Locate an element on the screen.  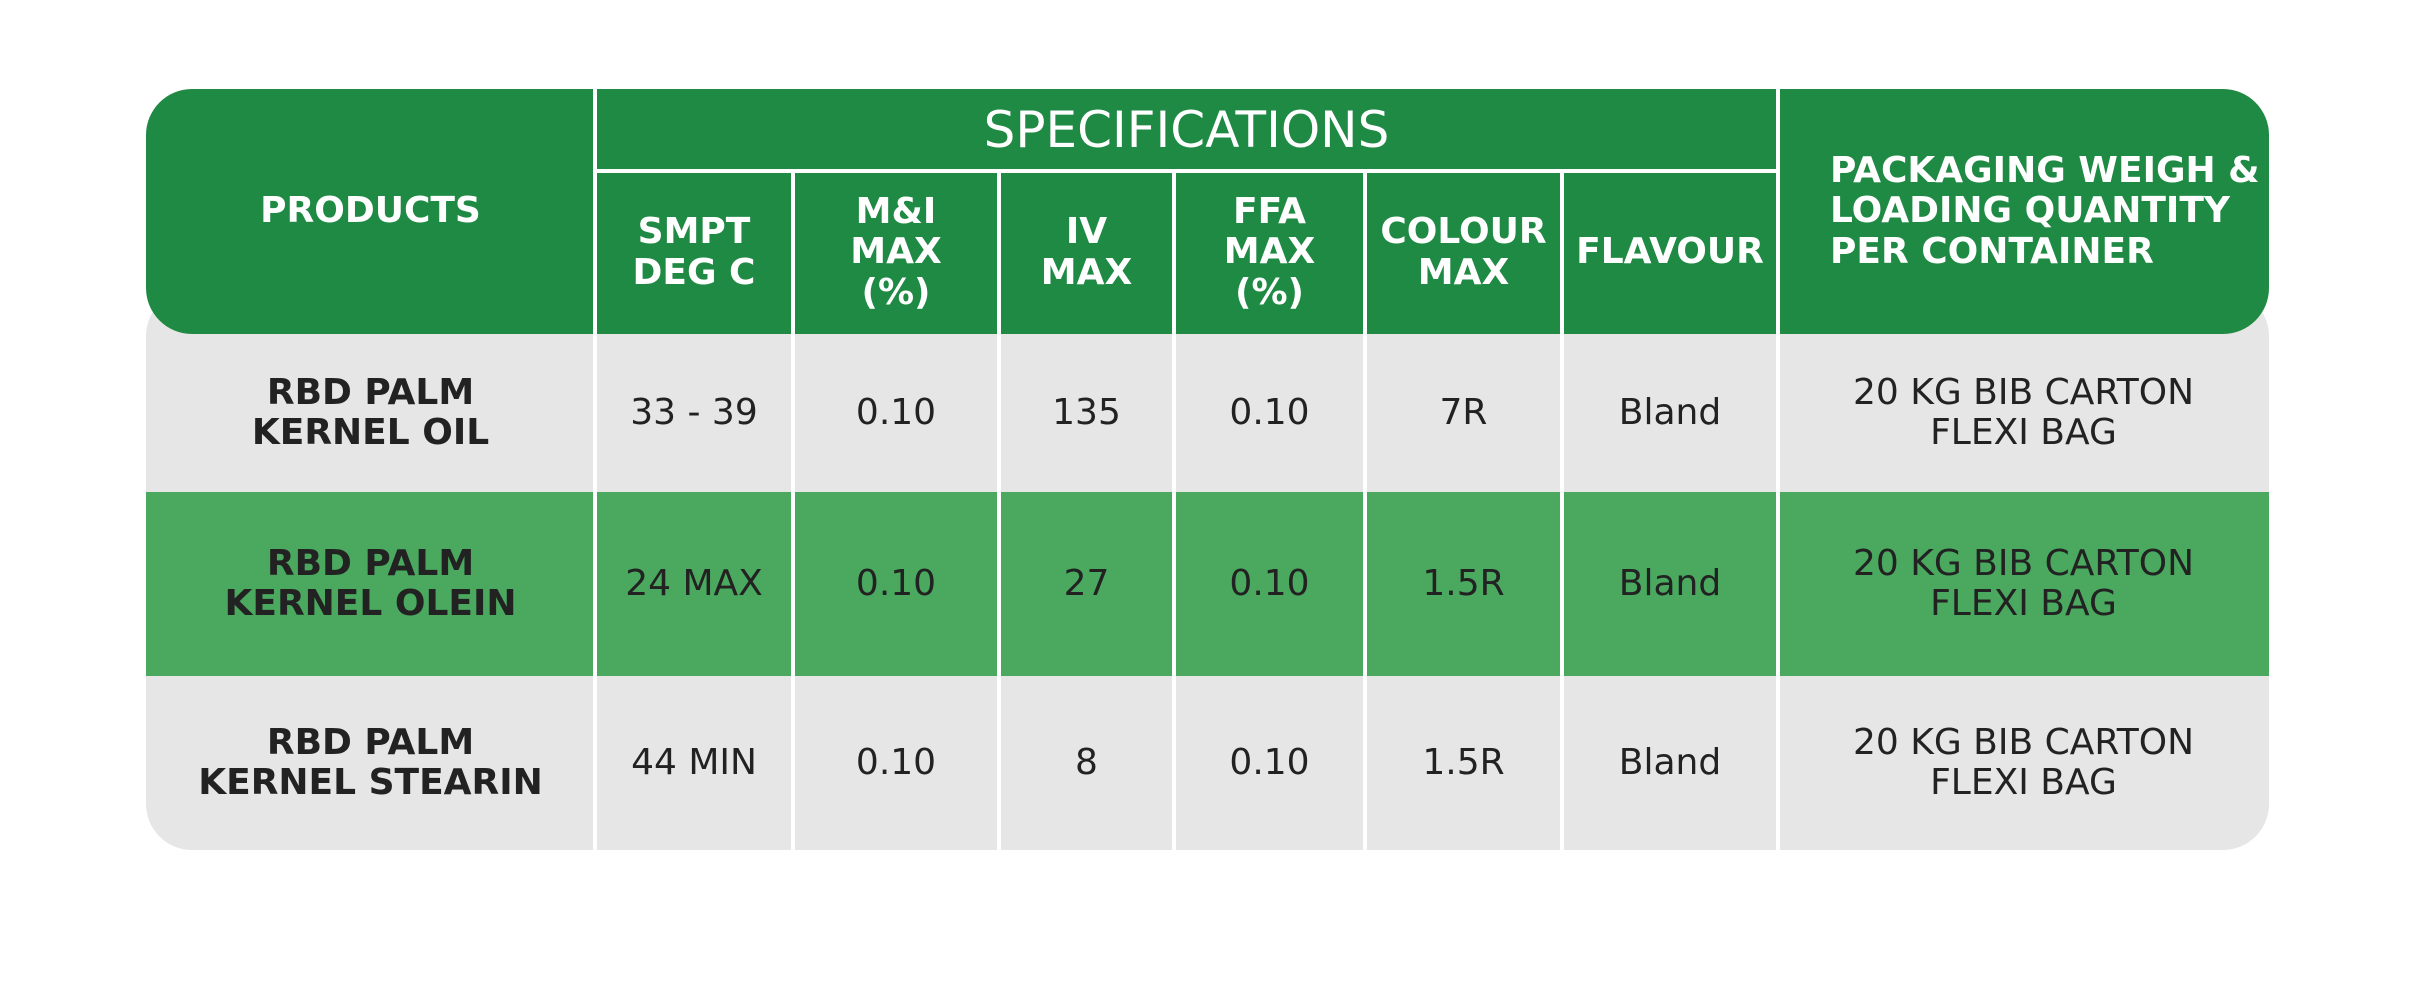
column-header: COLOUR MAX is located at coordinates (1463, 252).